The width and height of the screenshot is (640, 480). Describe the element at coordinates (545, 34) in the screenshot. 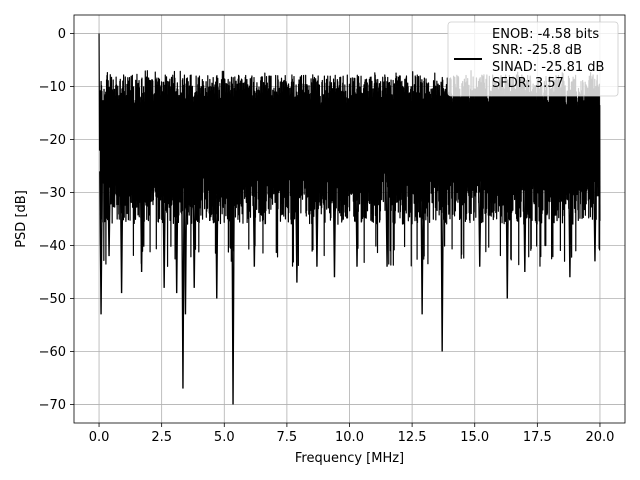

I see `legend-enob: ENOB: -4.58 bits` at that location.